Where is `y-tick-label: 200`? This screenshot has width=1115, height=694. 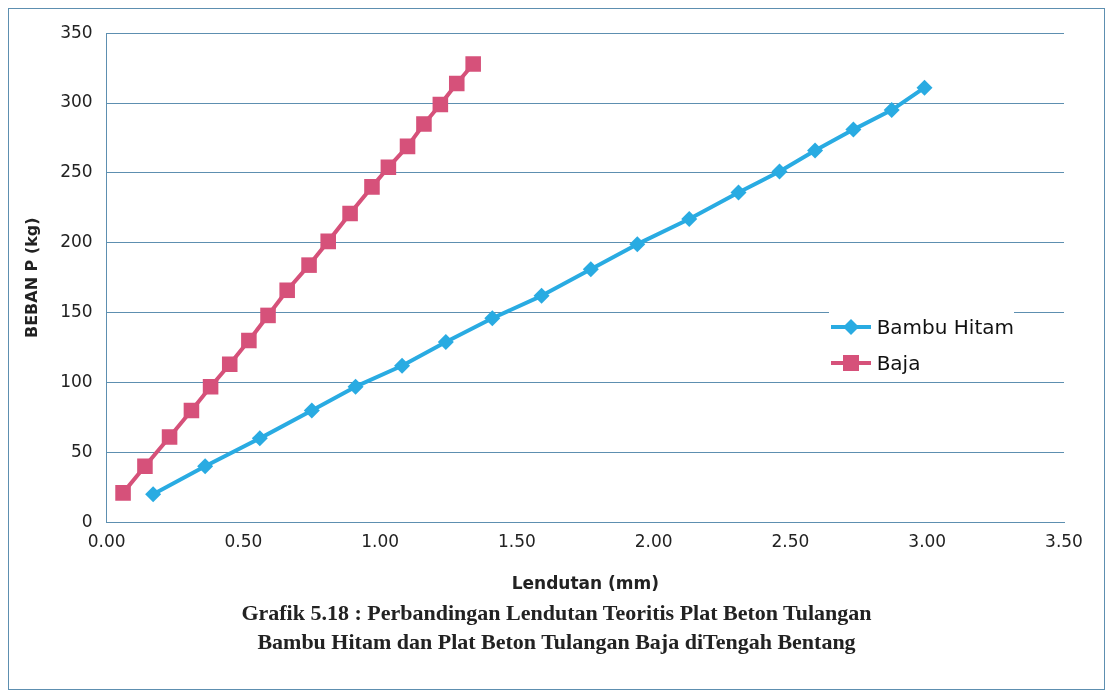
y-tick-label: 200 is located at coordinates (76, 241).